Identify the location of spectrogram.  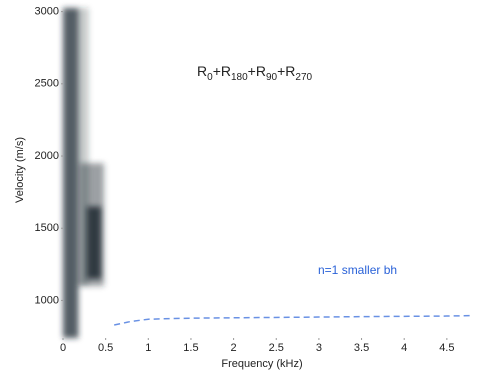
(83, 173).